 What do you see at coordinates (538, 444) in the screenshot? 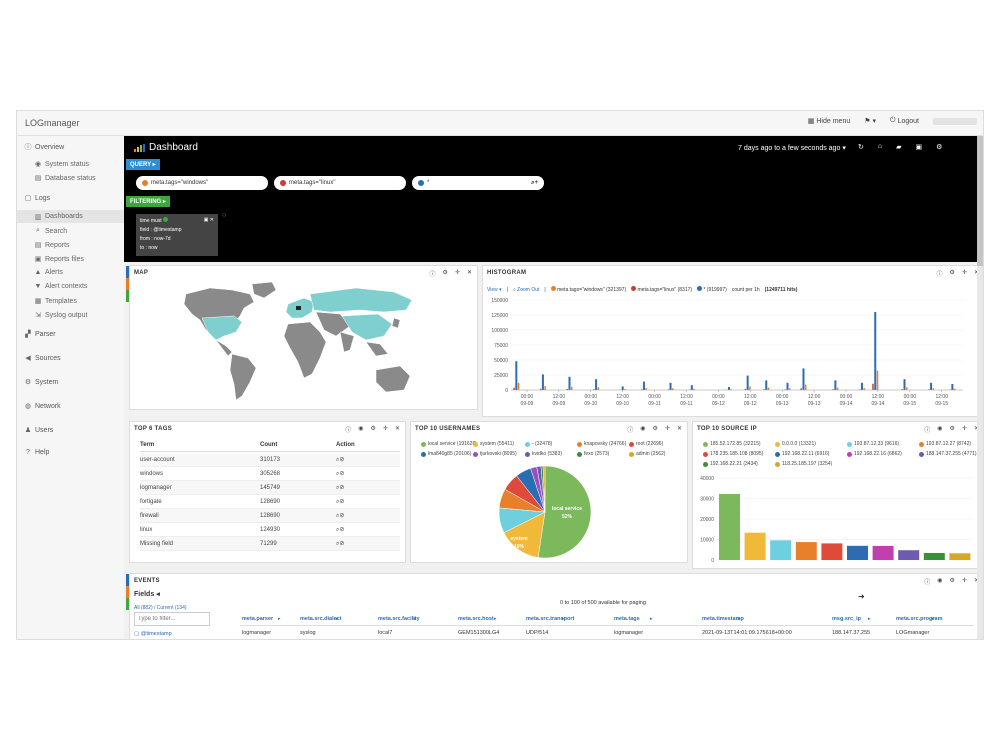
I see `legend-item: - (32478)` at bounding box center [538, 444].